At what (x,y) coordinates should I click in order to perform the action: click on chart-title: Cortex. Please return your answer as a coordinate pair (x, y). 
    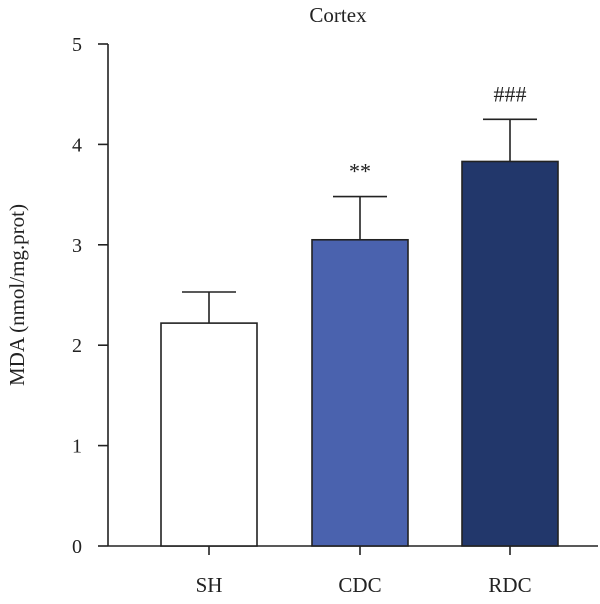
    Looking at the image, I should click on (338, 15).